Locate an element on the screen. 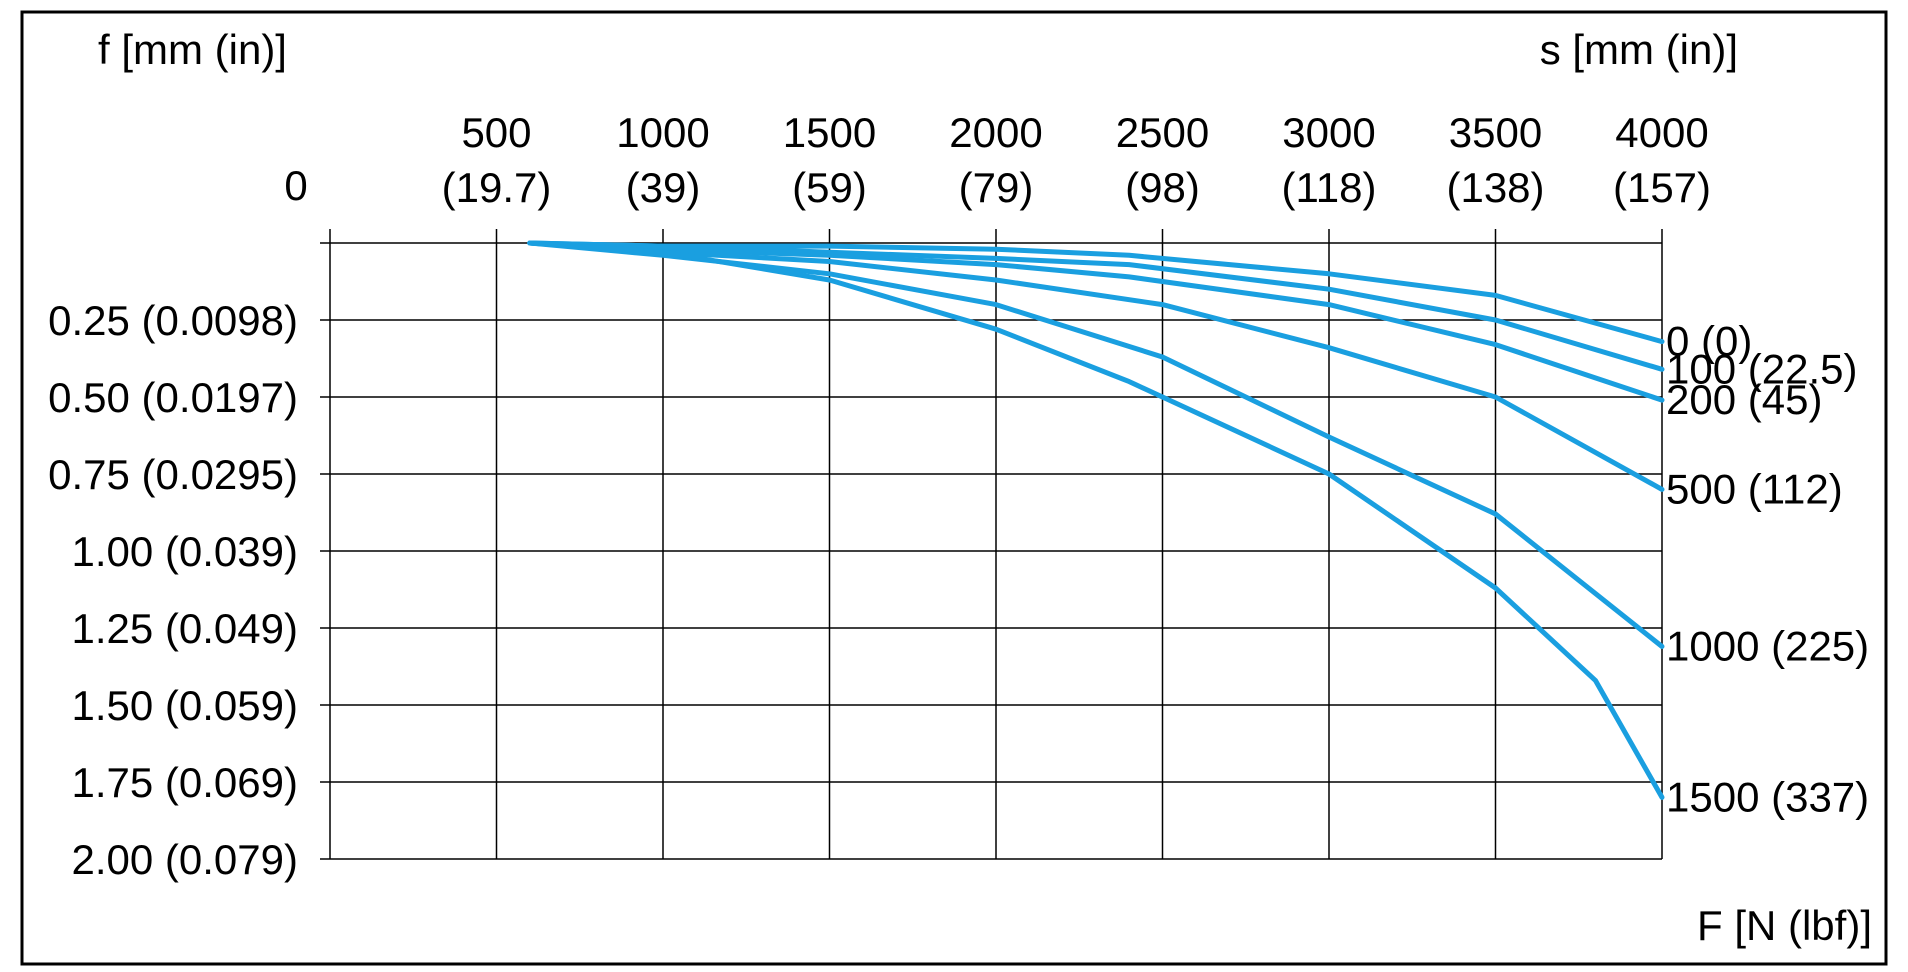 The height and width of the screenshot is (972, 1908). y-tick-label: 1.50 (0.059) is located at coordinates (185, 705).